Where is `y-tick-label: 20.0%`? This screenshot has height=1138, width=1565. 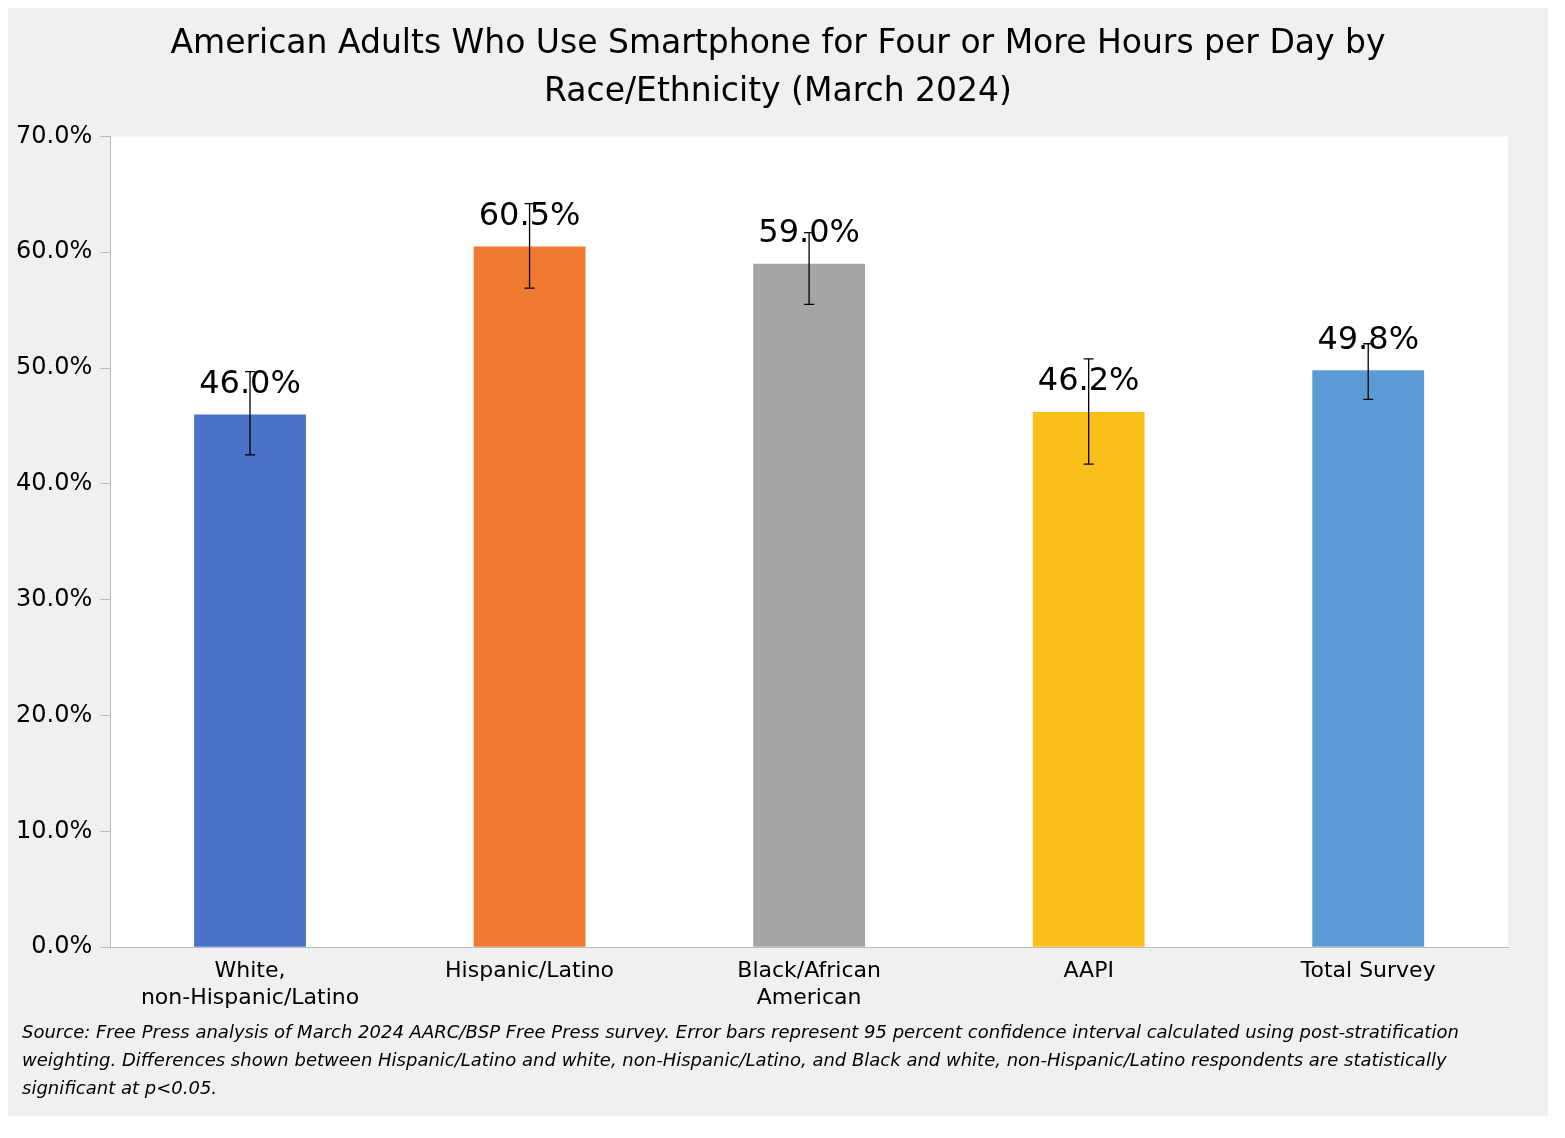 y-tick-label: 20.0% is located at coordinates (54, 713).